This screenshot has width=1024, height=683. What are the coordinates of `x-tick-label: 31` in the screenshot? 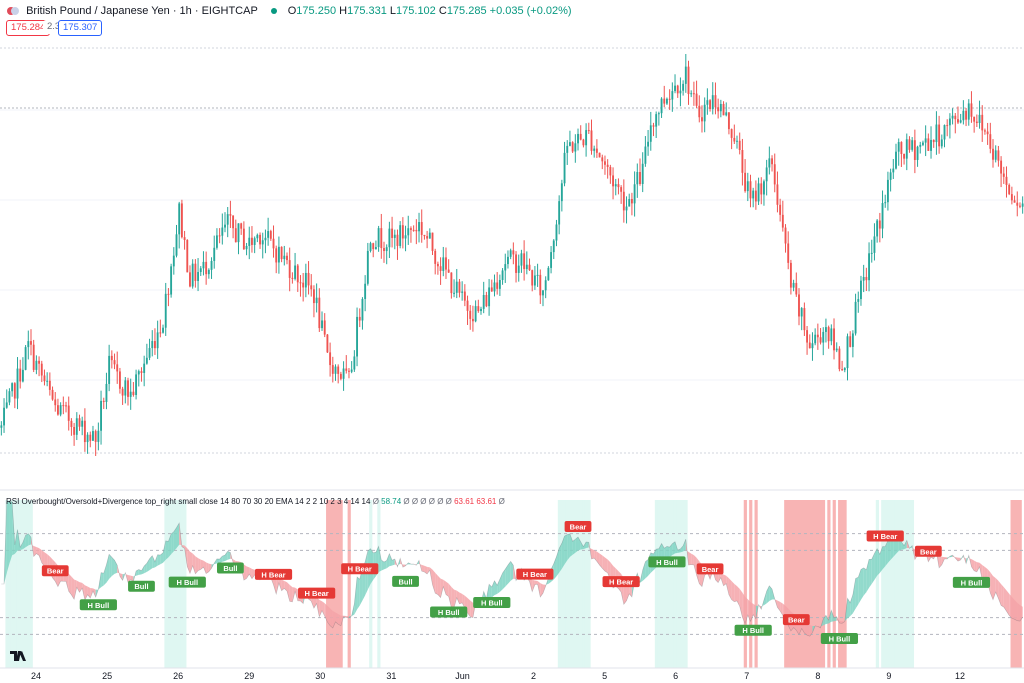 It's located at (391, 676).